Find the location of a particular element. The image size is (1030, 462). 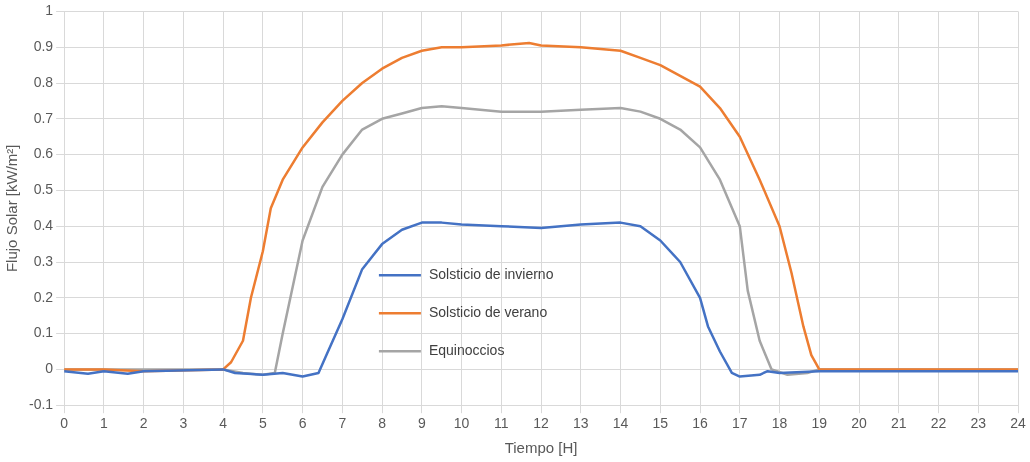

x-tick-label: 12 is located at coordinates (541, 423).